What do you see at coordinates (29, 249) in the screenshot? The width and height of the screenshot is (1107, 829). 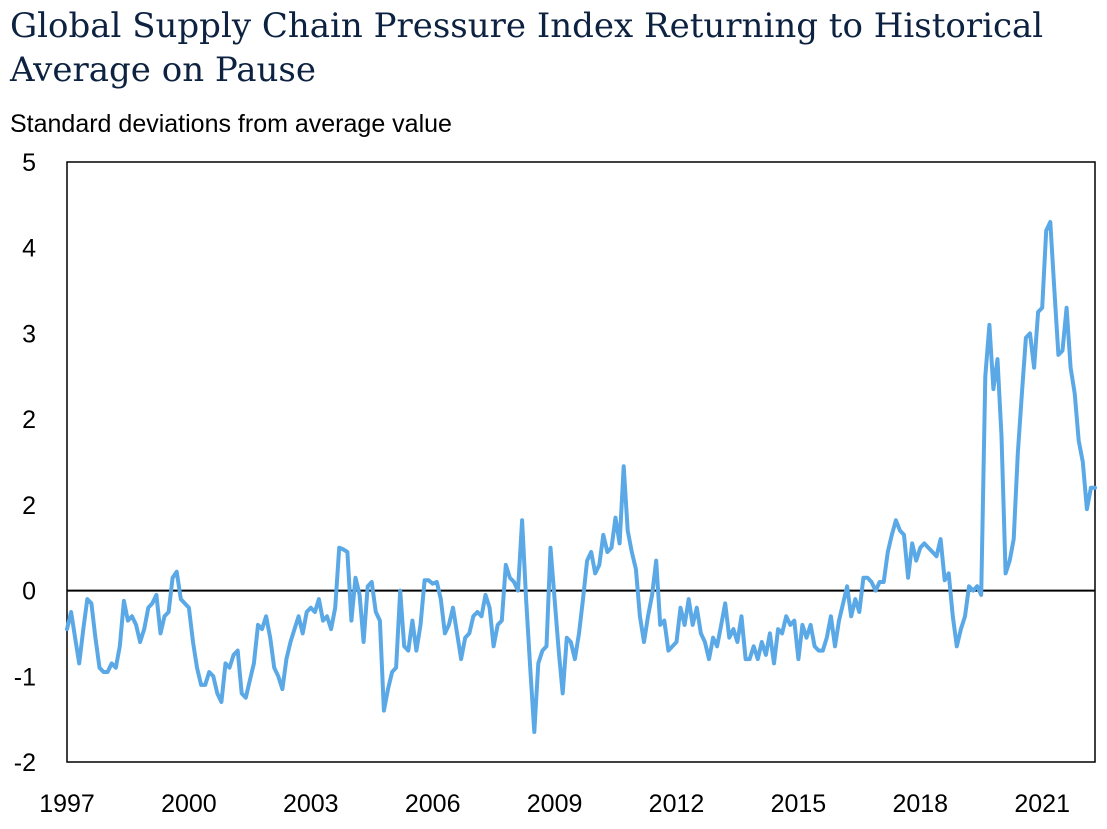 I see `y-tick-label: 4` at bounding box center [29, 249].